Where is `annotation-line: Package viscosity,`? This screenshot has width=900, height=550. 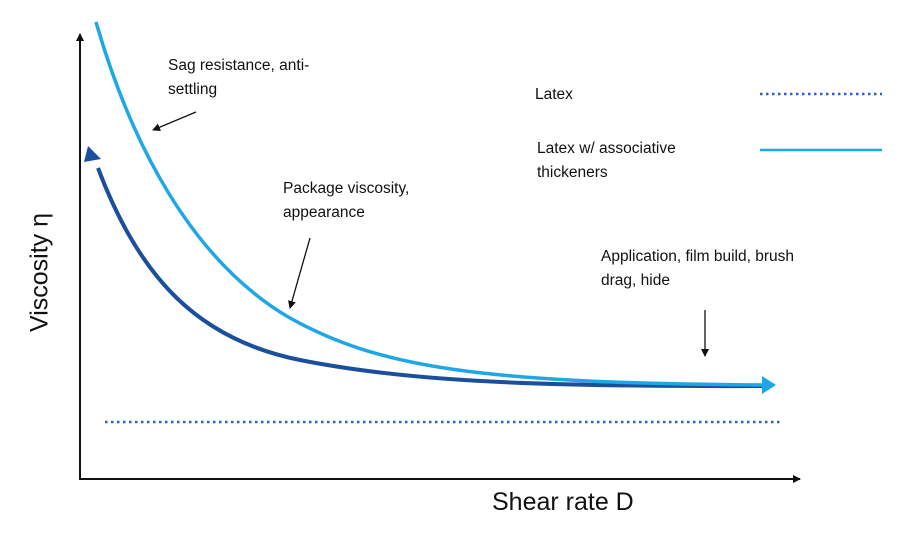 annotation-line: Package viscosity, is located at coordinates (346, 188).